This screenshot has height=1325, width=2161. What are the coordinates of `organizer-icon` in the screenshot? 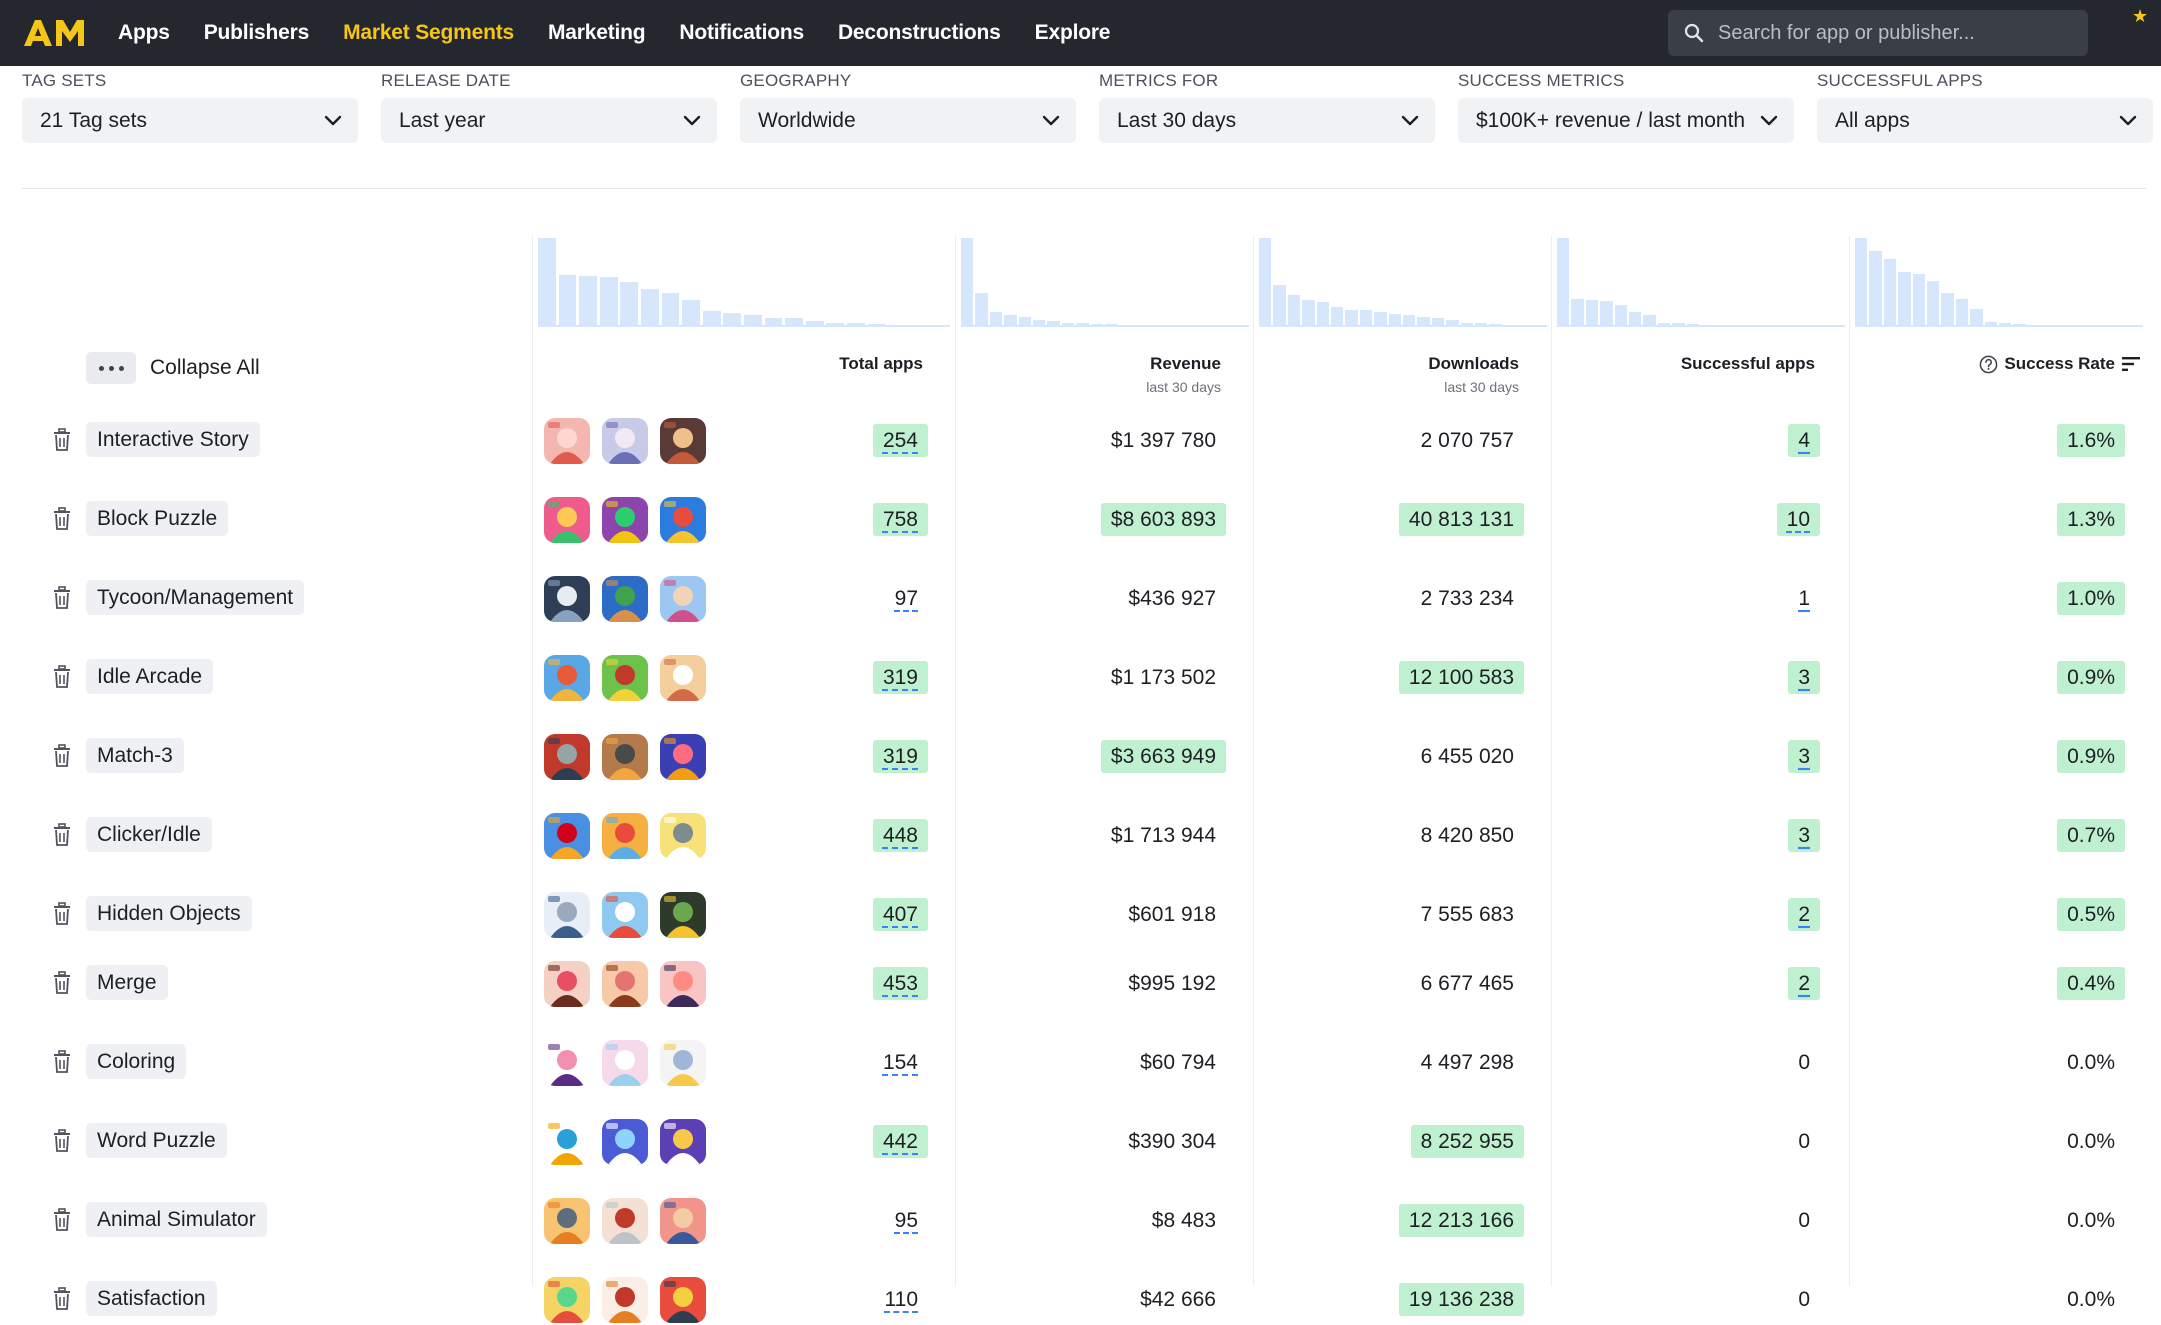 It's located at (683, 1300).